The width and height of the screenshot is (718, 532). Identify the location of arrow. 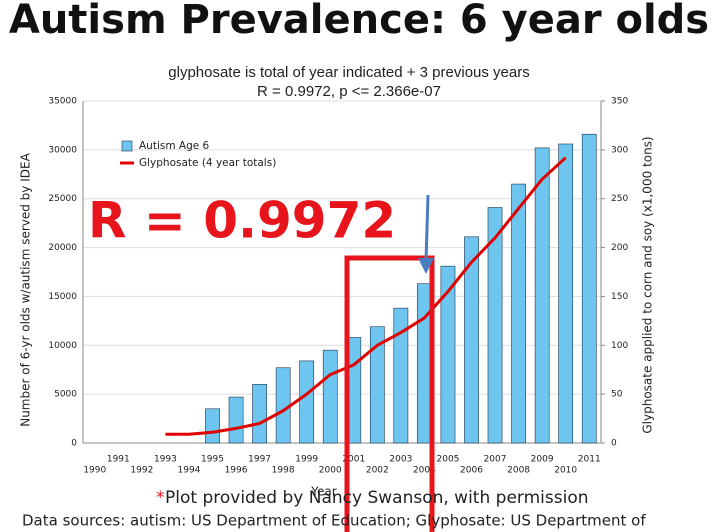
(427, 228).